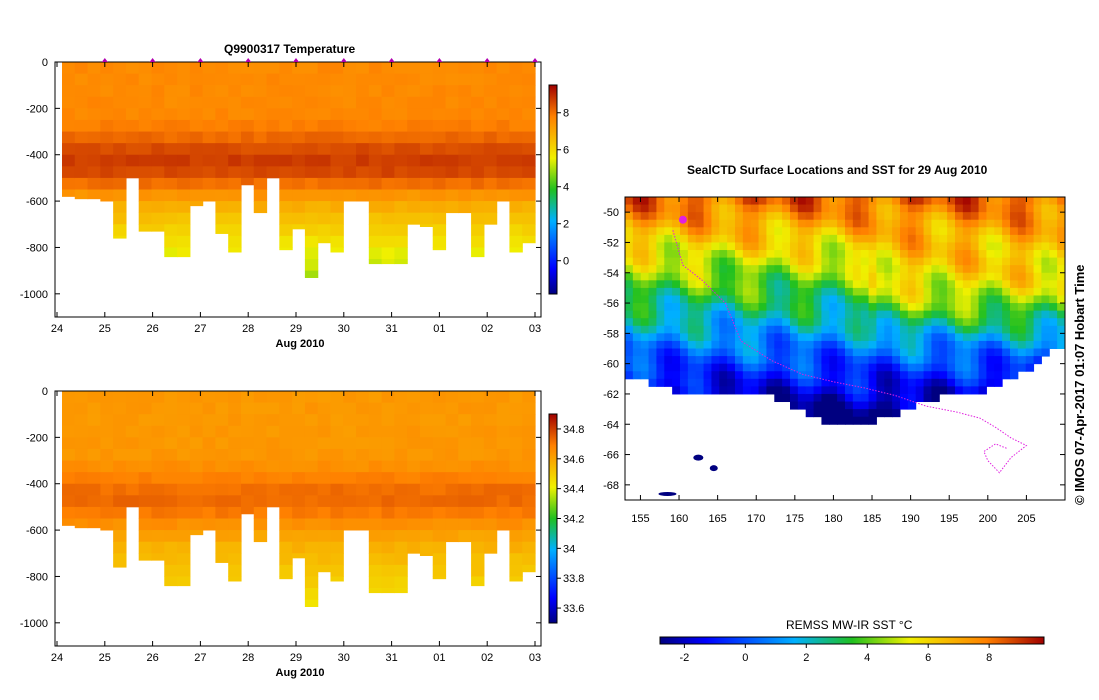 The image size is (1099, 700). Describe the element at coordinates (37, 577) in the screenshot. I see `y-tick-label: -800` at that location.